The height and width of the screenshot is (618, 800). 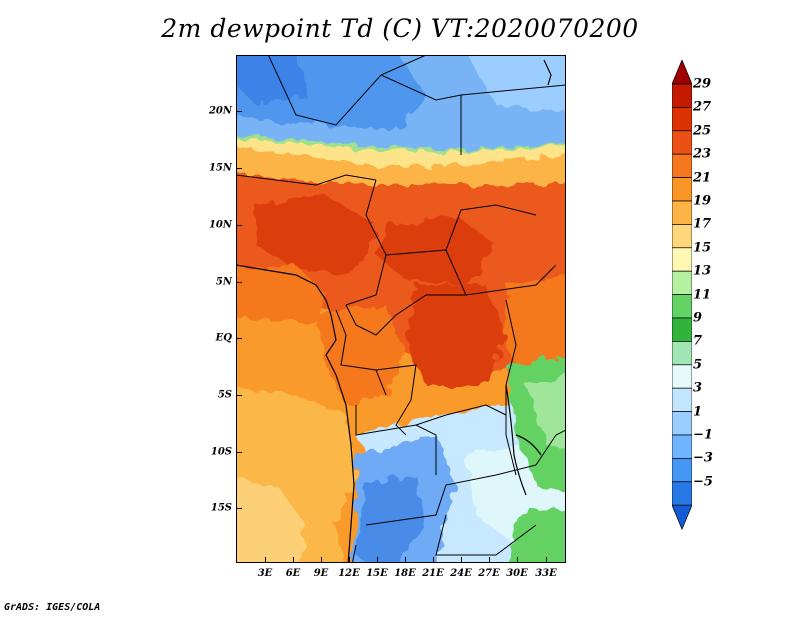 I want to click on colorbar-label: 9, so click(x=698, y=318).